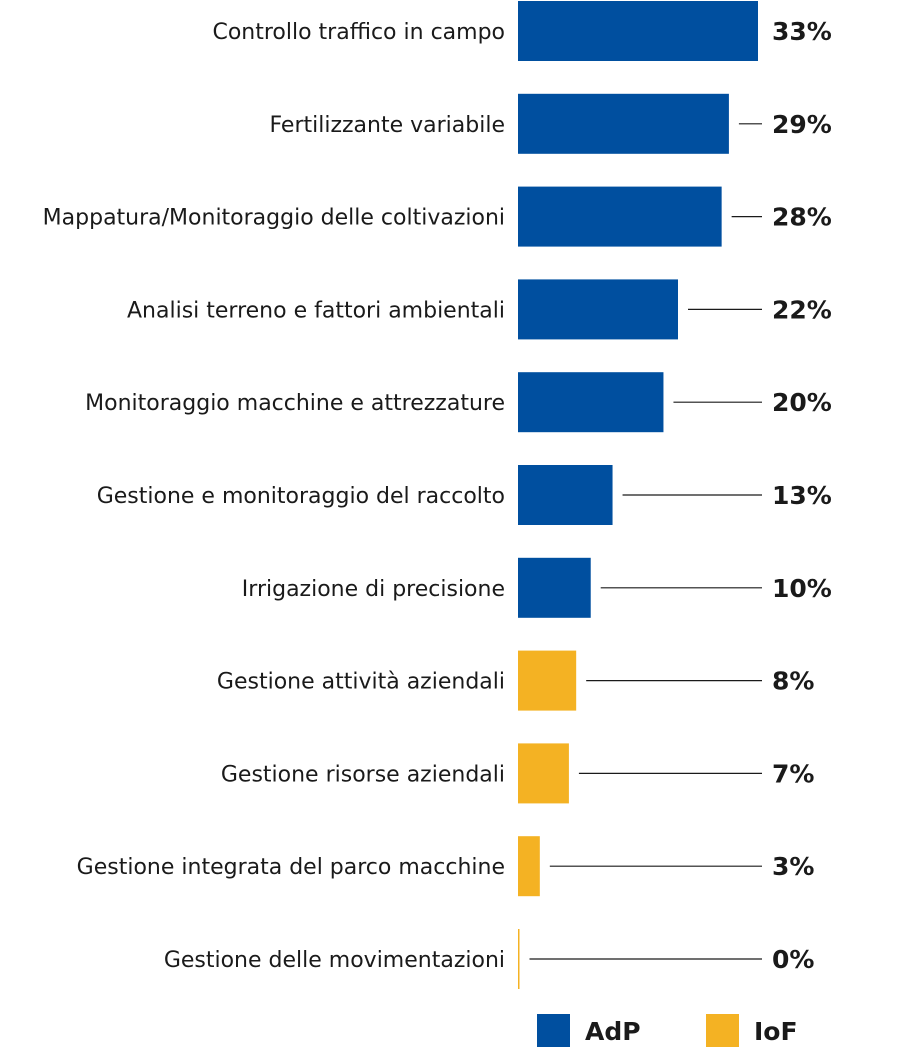  What do you see at coordinates (387, 125) in the screenshot?
I see `category-label-fertilizzante-variabile: Fertilizzante variabile` at bounding box center [387, 125].